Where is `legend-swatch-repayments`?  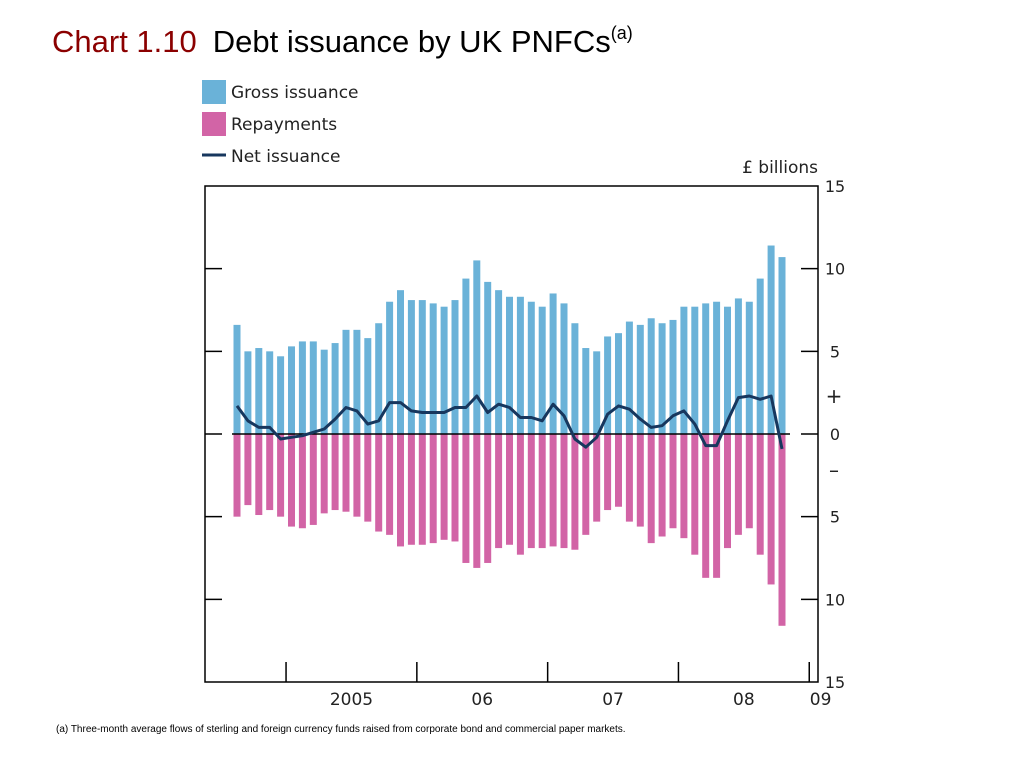
legend-swatch-repayments is located at coordinates (214, 124).